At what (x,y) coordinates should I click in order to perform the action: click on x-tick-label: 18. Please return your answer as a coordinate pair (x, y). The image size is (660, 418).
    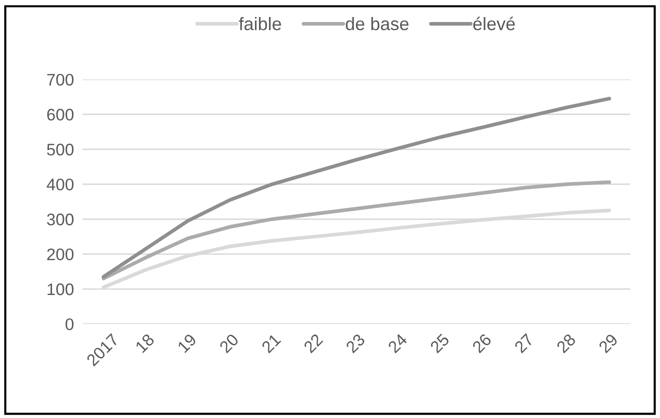
    Looking at the image, I should click on (144, 343).